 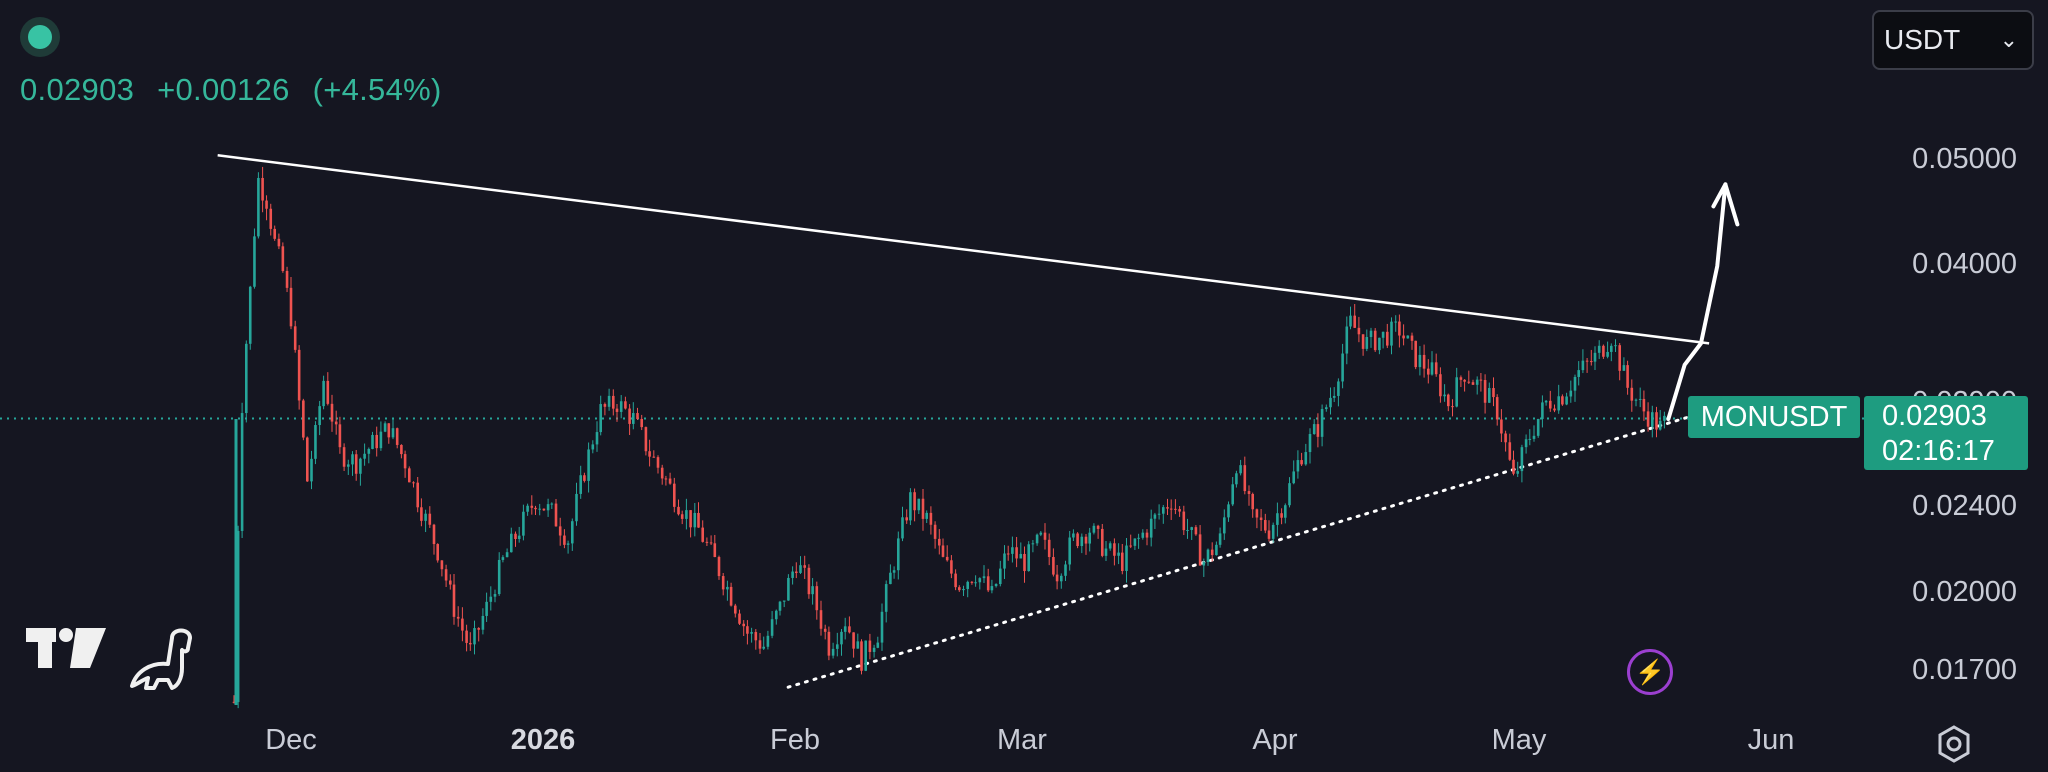 What do you see at coordinates (1725, 204) in the screenshot?
I see `projection-arrowhead` at bounding box center [1725, 204].